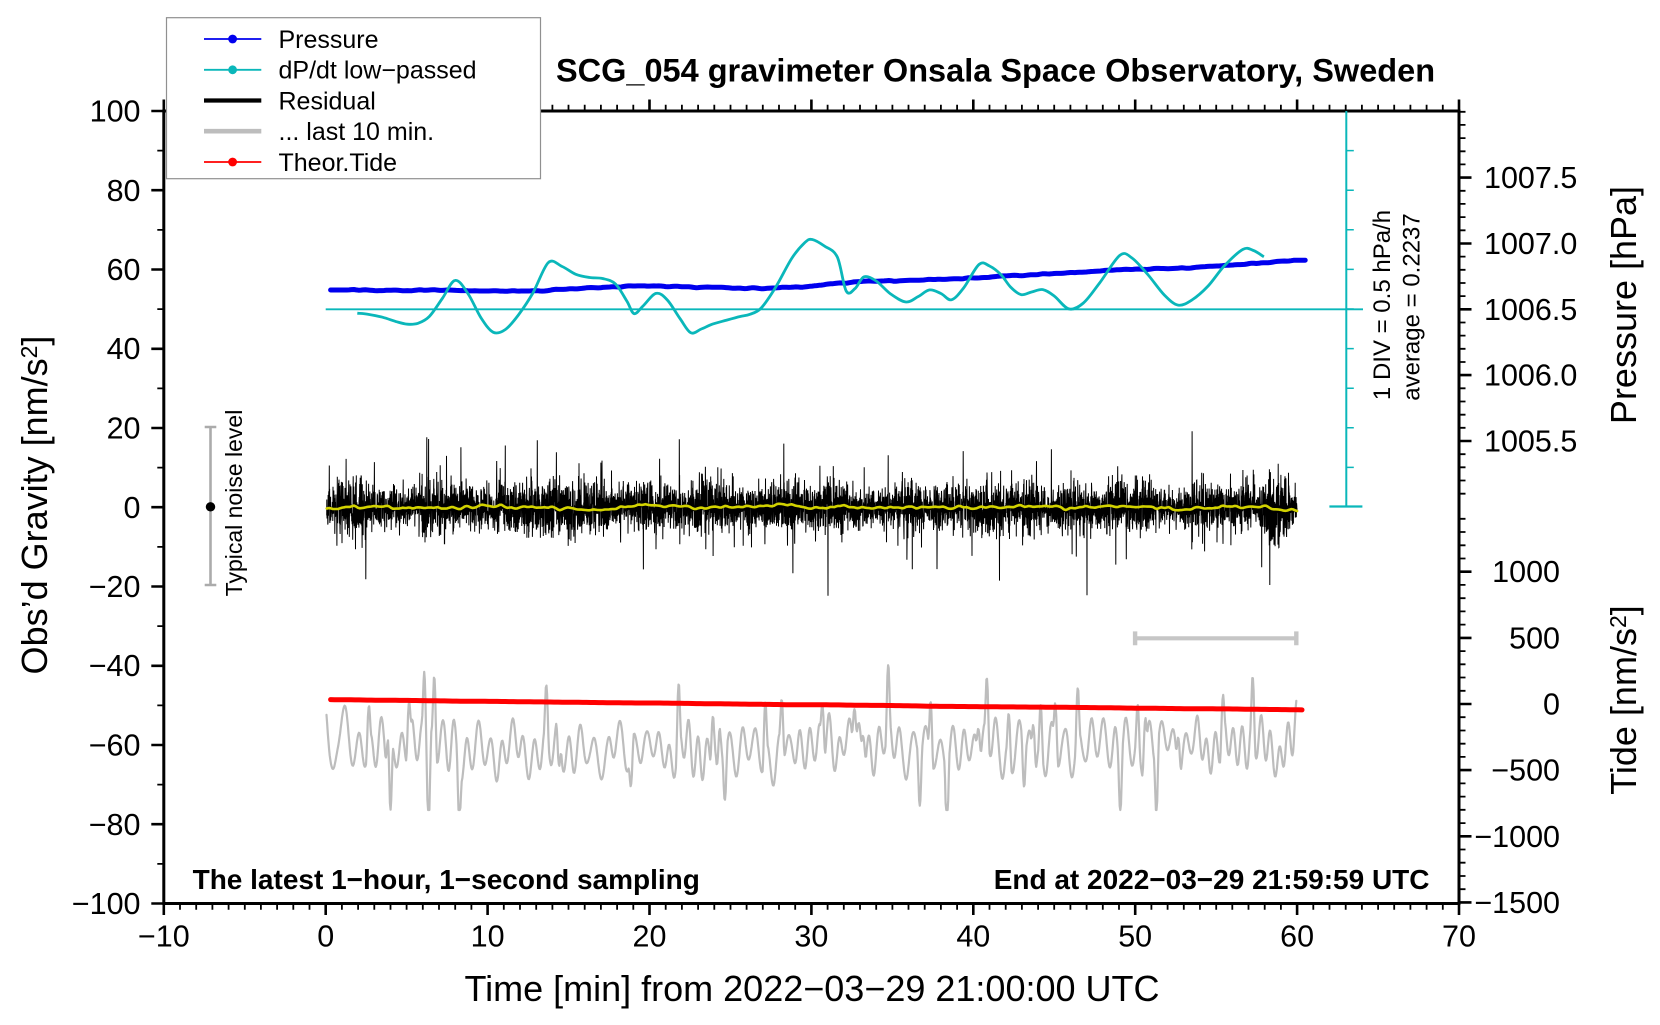  I want to click on svg-text: End at 2022−03−29 21:59:59 UTC, so click(1212, 879).